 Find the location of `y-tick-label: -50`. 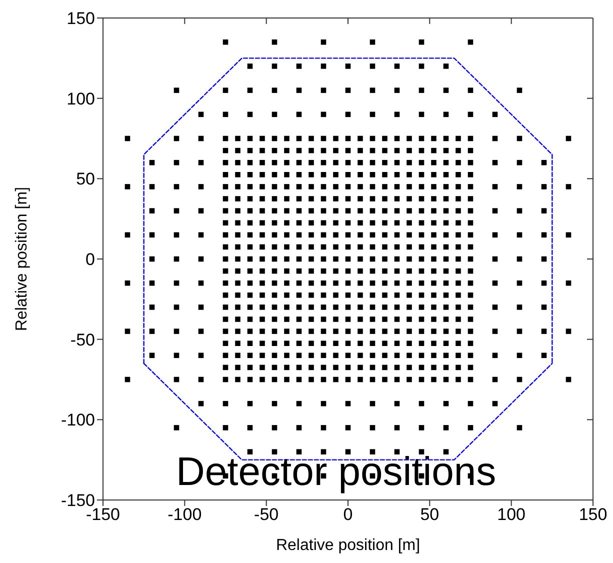

y-tick-label: -50 is located at coordinates (82, 340).